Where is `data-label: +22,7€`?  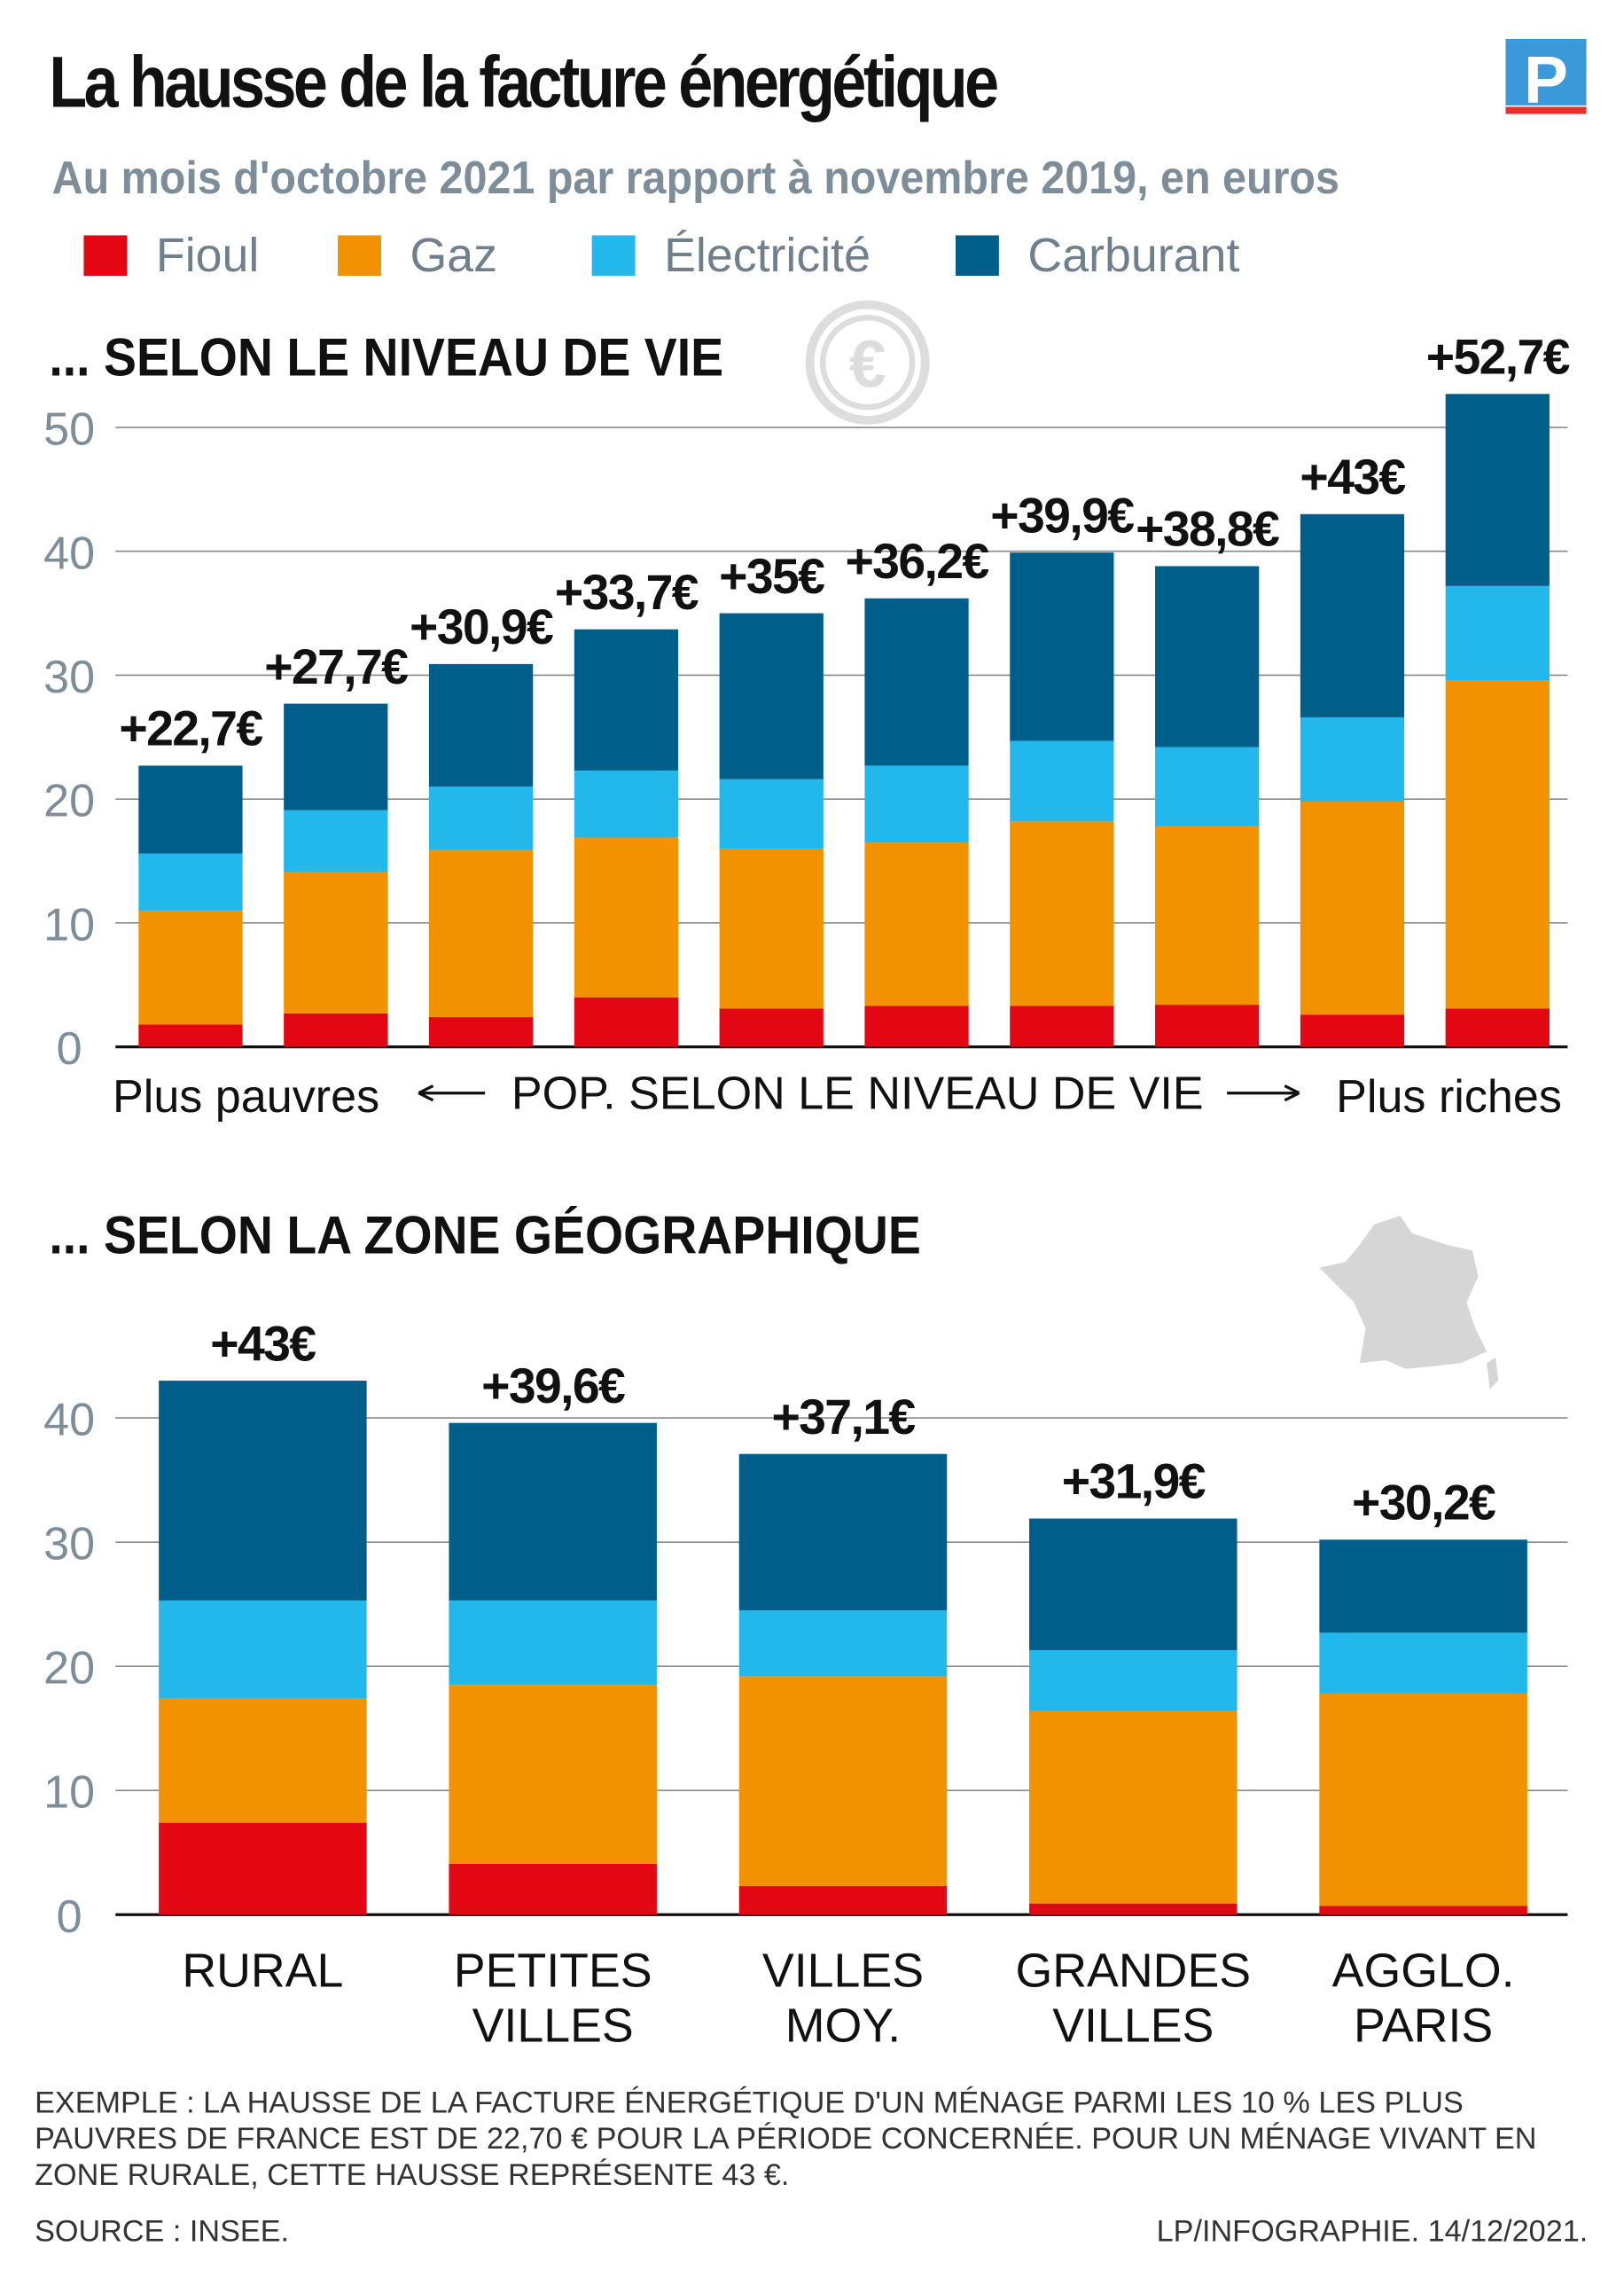 data-label: +22,7€ is located at coordinates (190, 729).